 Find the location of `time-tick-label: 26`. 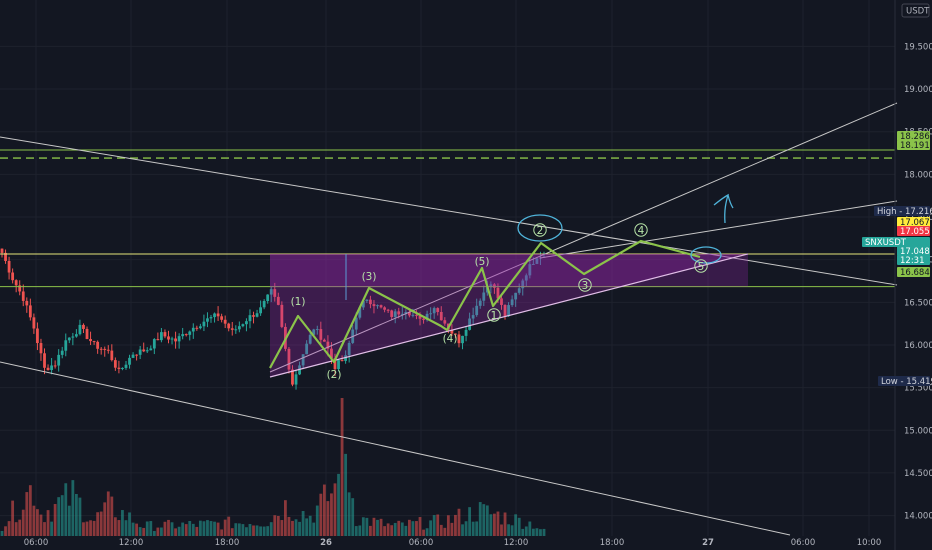

time-tick-label: 26 is located at coordinates (326, 543).